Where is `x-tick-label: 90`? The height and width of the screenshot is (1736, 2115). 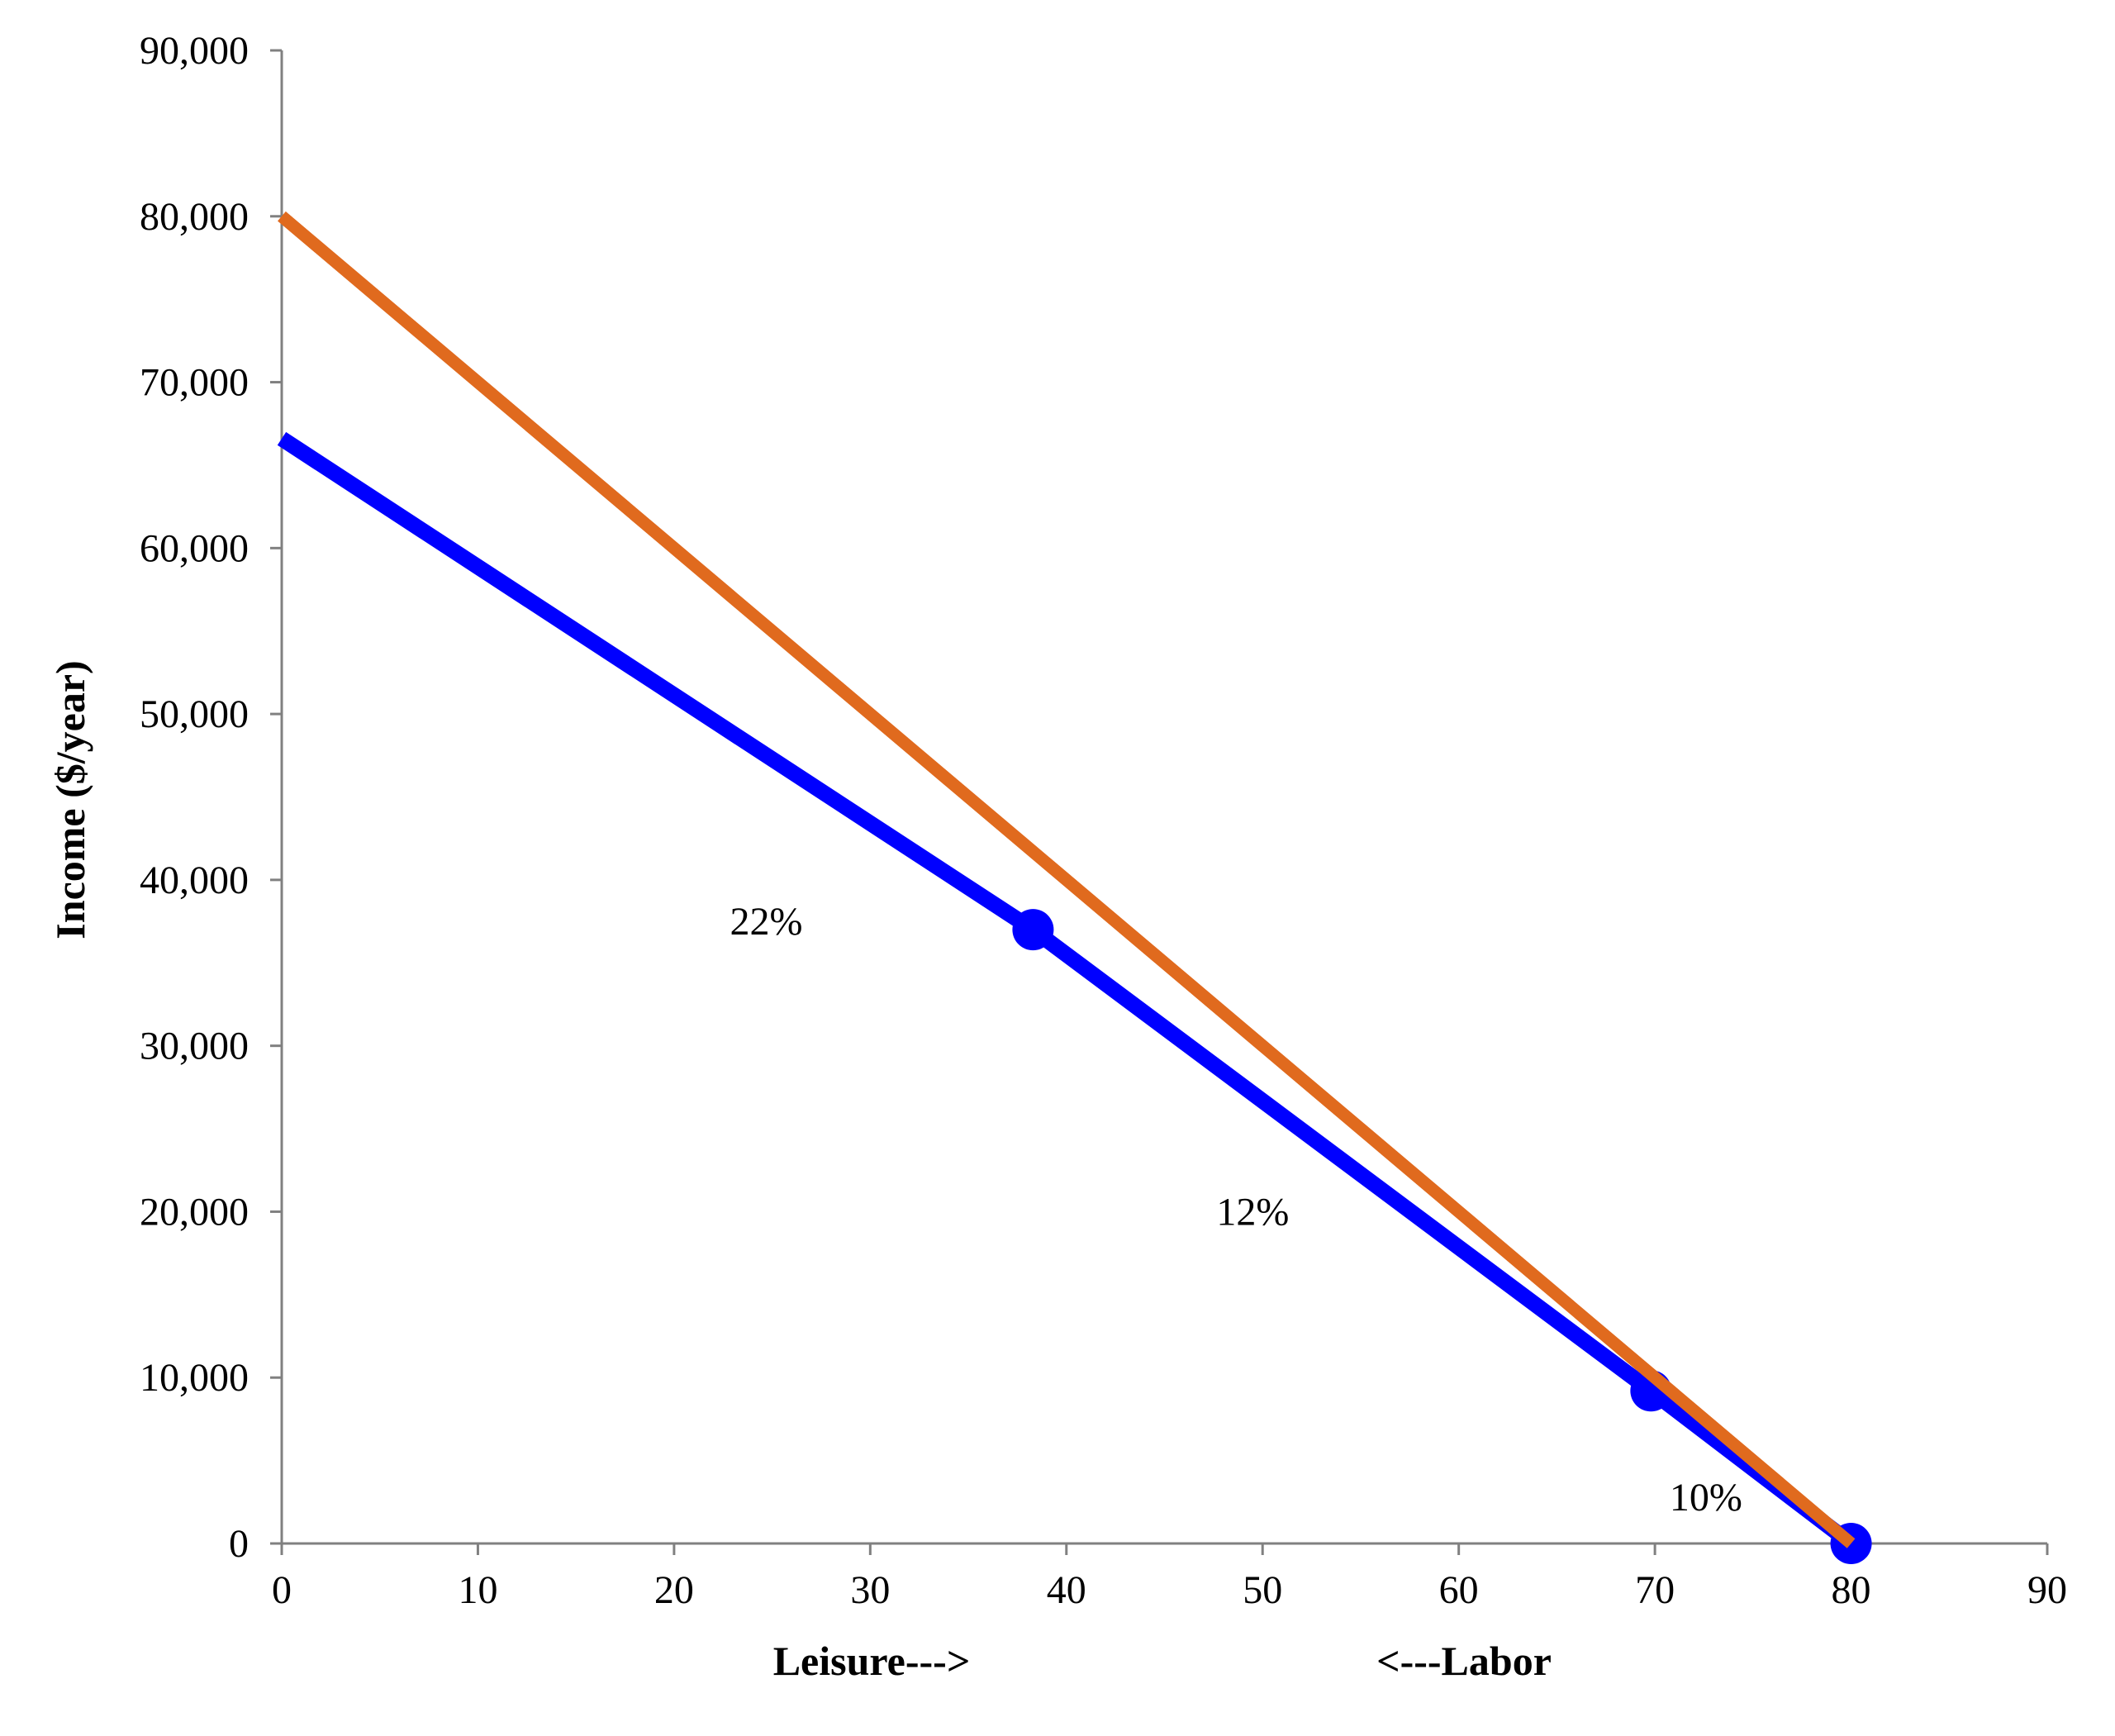
x-tick-label: 90 is located at coordinates (2047, 1590).